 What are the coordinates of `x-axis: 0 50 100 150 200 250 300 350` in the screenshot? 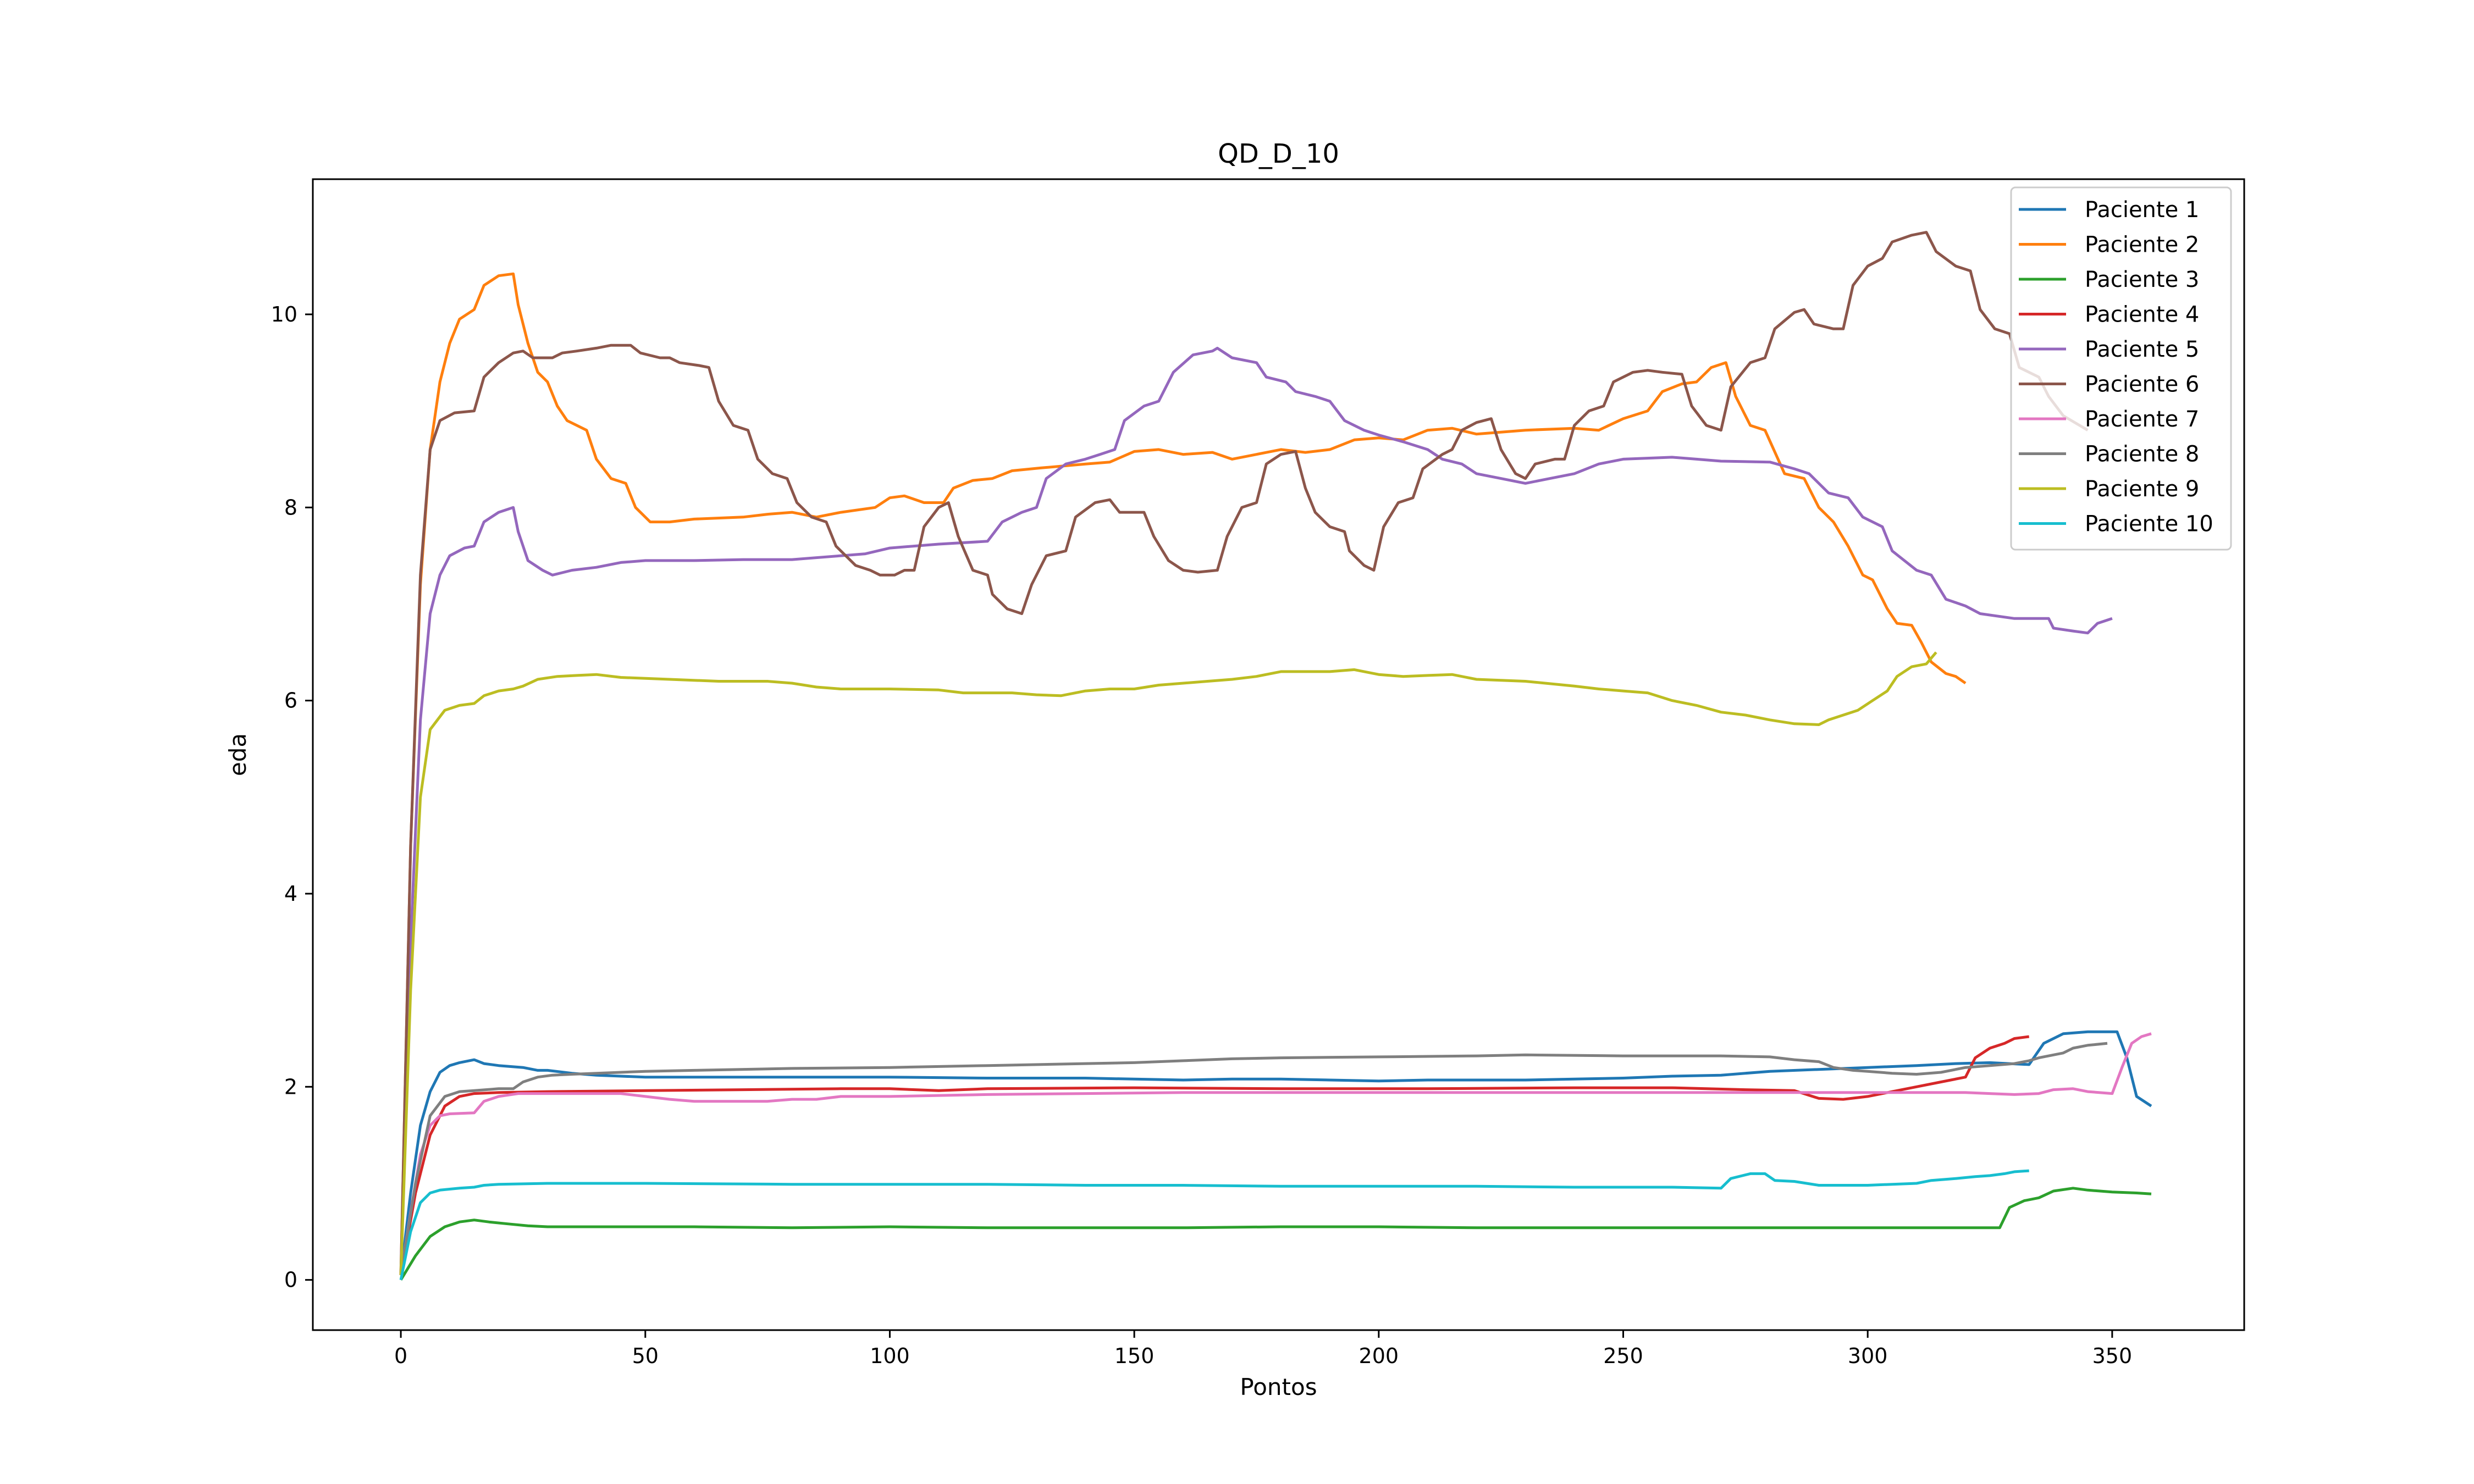 It's located at (1263, 1349).